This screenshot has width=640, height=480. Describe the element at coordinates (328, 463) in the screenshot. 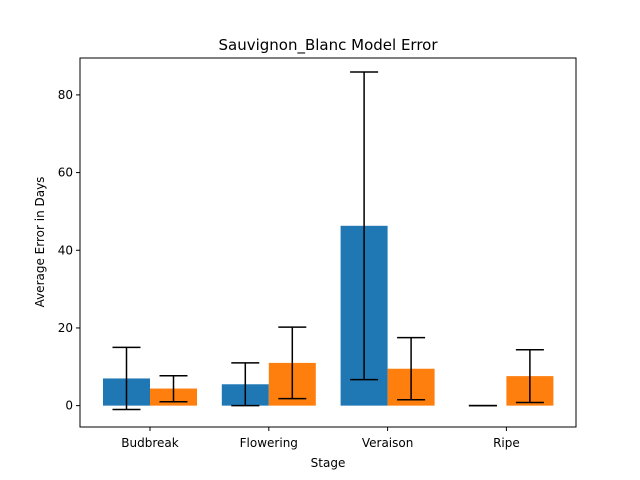

I see `x-axis-label: Stage` at that location.